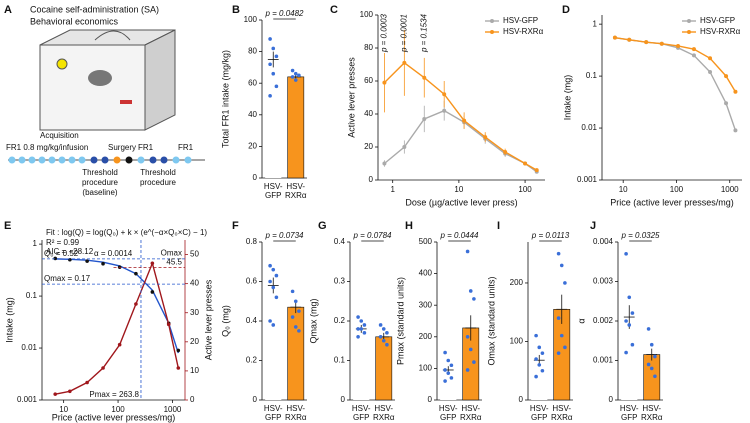 The width and height of the screenshot is (750, 423). What do you see at coordinates (566, 10) in the screenshot?
I see `panel-letter: D` at bounding box center [566, 10].